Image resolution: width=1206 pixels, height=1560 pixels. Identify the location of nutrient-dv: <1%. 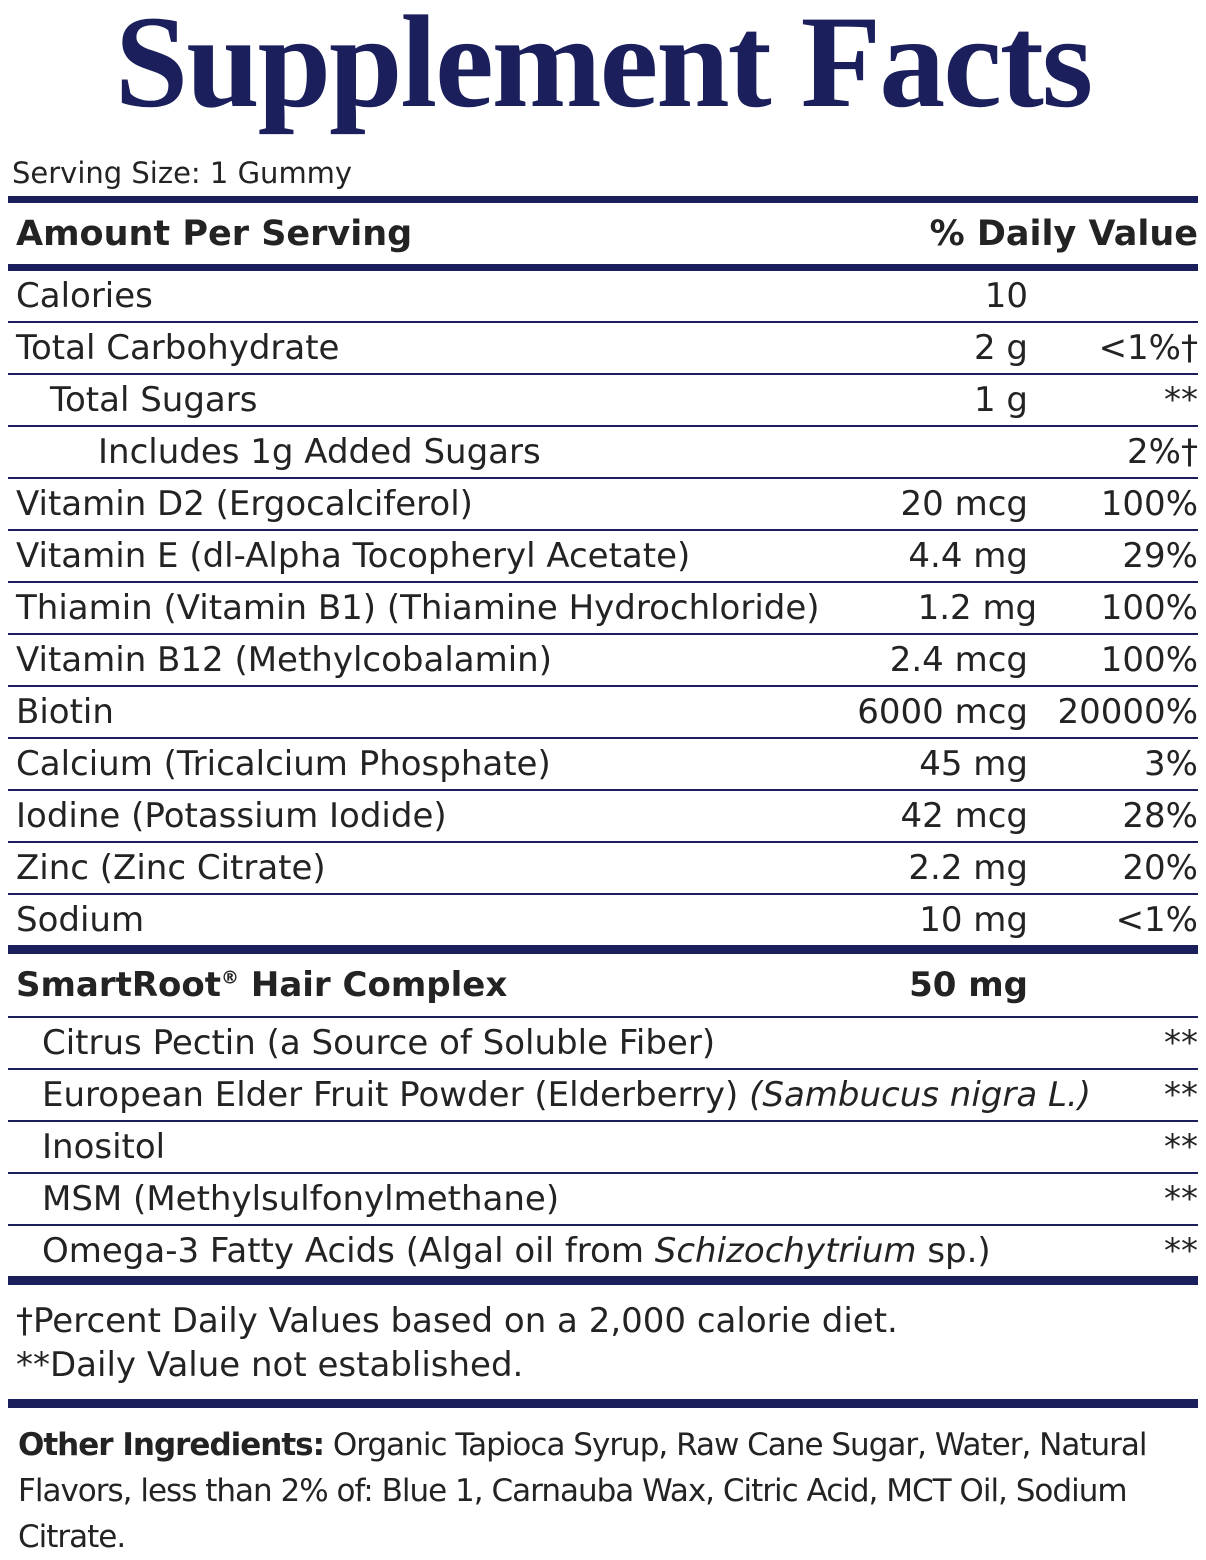
(1156, 920).